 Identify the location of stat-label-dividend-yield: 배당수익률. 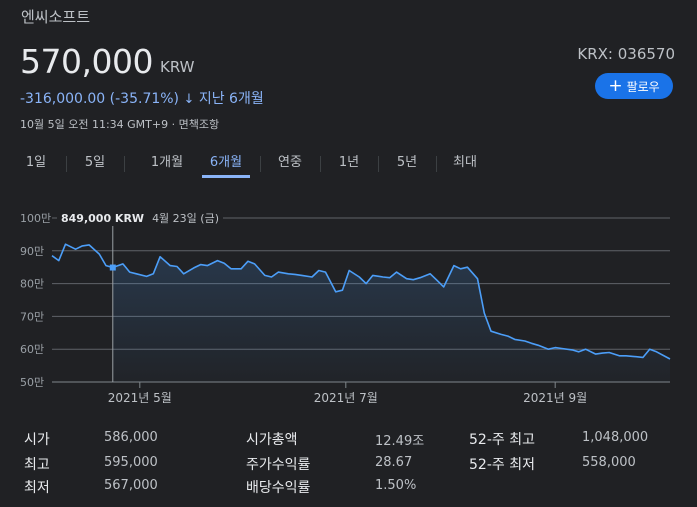
(278, 488).